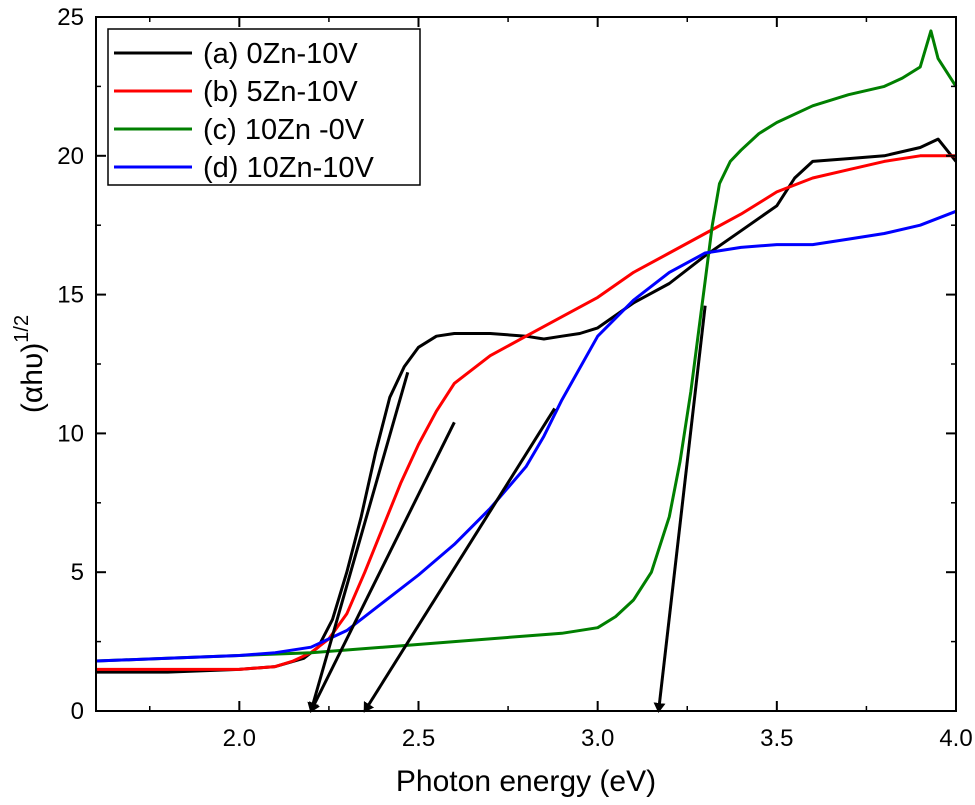 The height and width of the screenshot is (805, 975). I want to click on y-tick-label: 20, so click(70, 156).